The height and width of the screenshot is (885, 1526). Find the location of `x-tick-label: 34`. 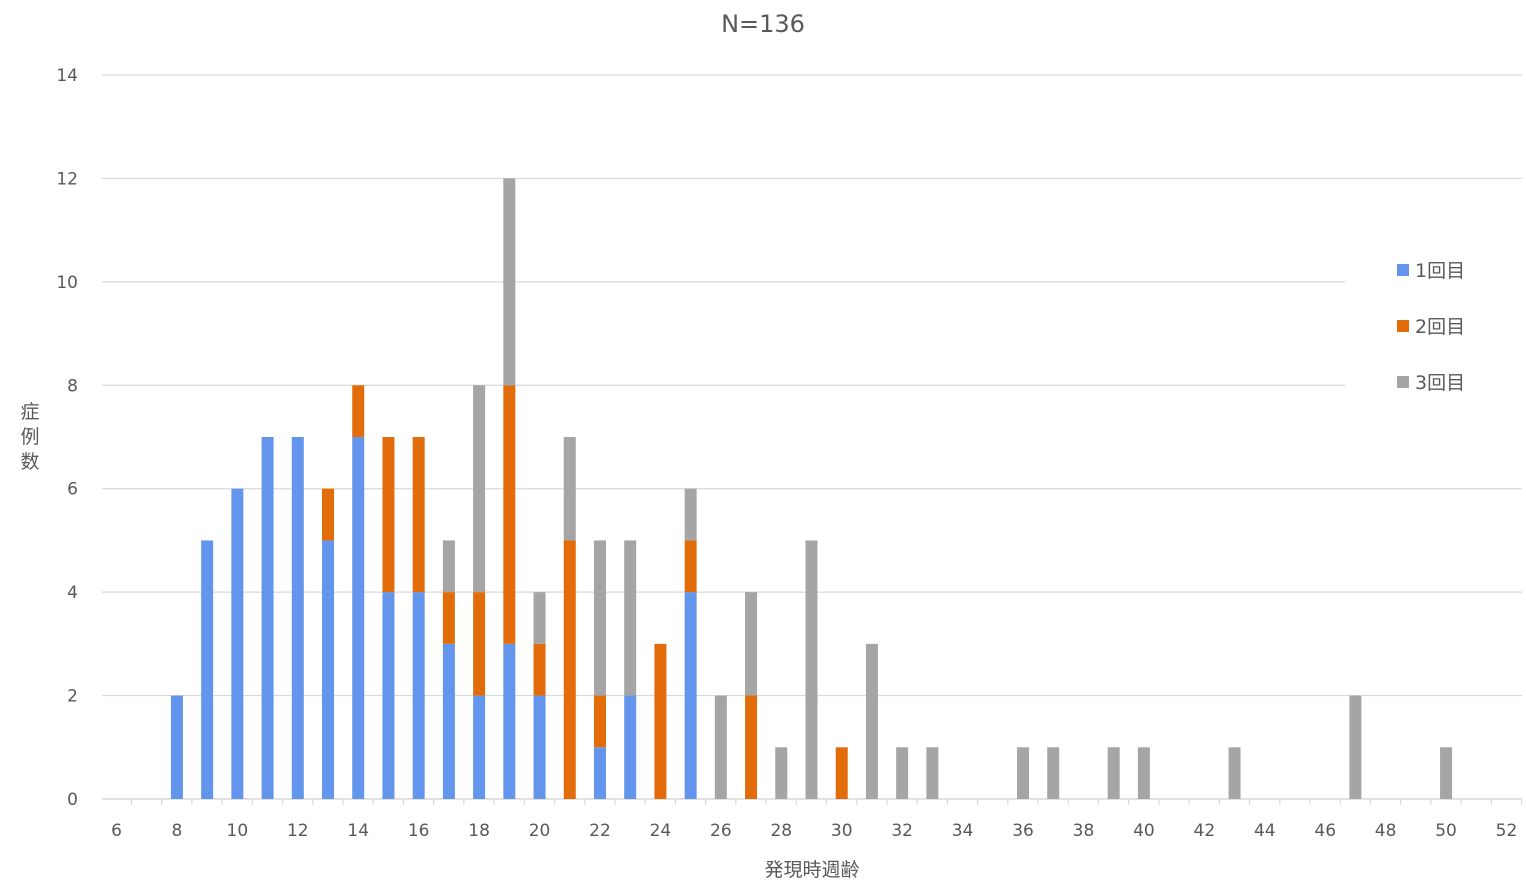

x-tick-label: 34 is located at coordinates (963, 831).